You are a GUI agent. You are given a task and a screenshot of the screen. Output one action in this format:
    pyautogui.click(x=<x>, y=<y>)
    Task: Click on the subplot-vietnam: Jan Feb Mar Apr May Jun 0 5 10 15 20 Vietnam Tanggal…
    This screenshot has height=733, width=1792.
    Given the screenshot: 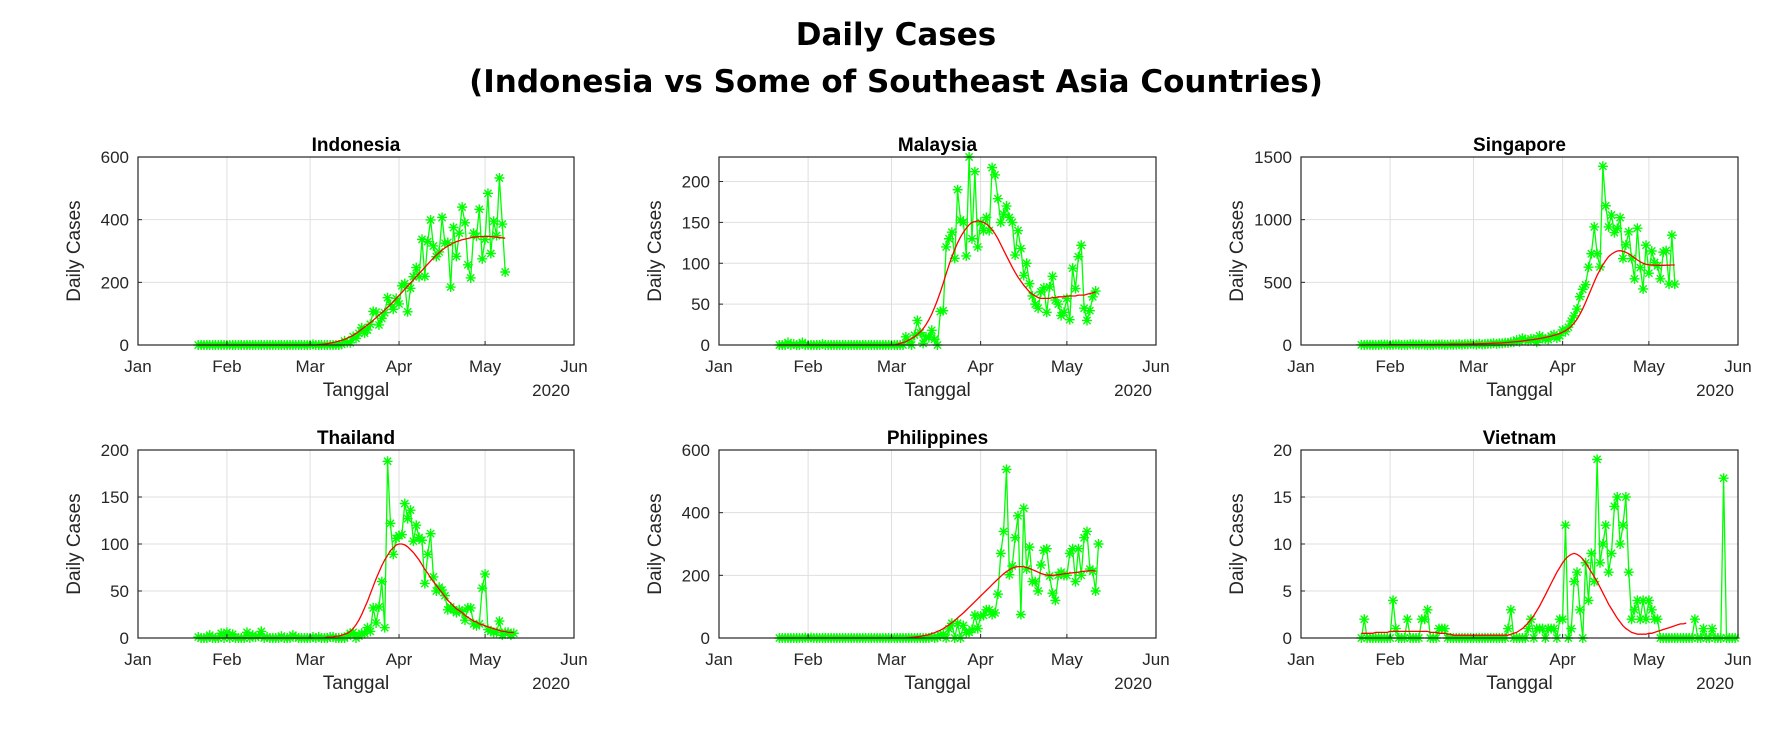 What is the action you would take?
    pyautogui.click(x=1489, y=561)
    